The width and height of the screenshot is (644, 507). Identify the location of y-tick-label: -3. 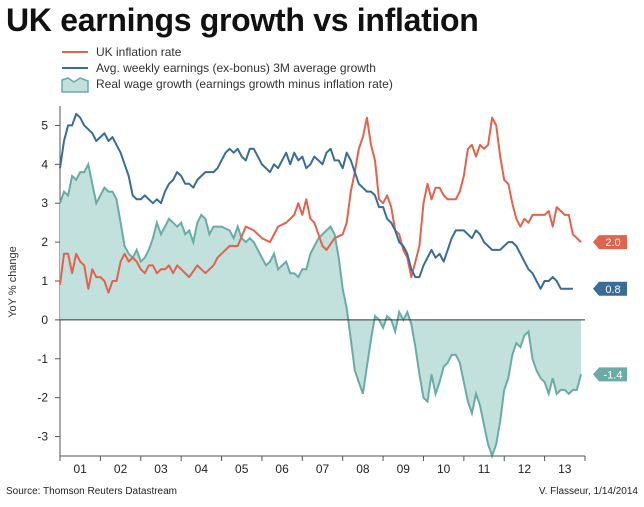
(42, 437).